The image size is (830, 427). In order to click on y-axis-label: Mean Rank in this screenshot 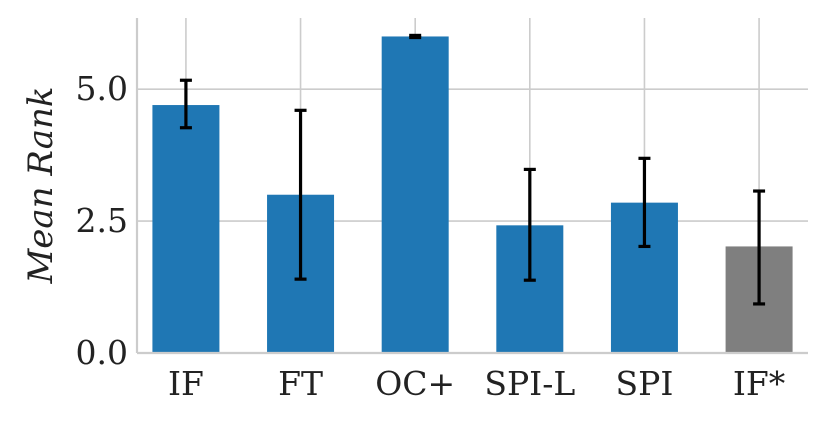, I will do `click(41, 185)`.